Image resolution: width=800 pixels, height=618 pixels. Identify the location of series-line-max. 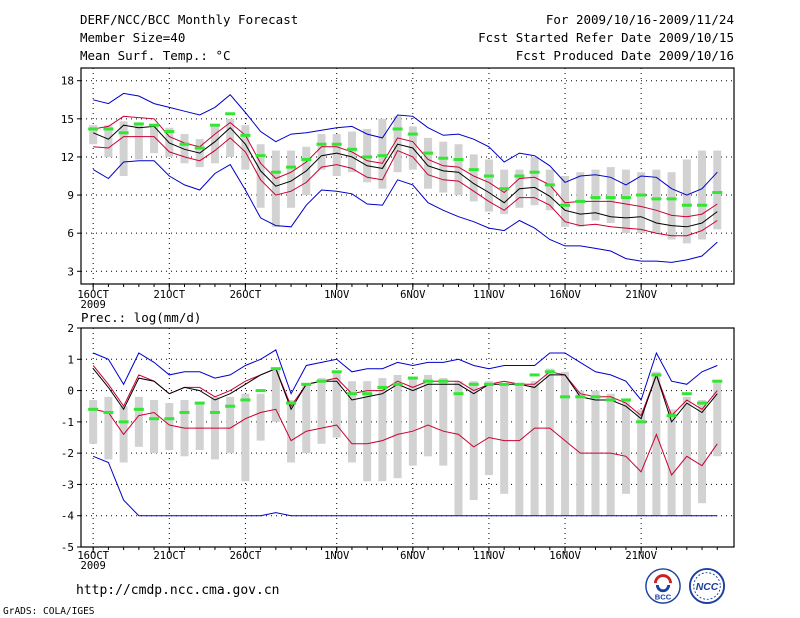
(405, 375).